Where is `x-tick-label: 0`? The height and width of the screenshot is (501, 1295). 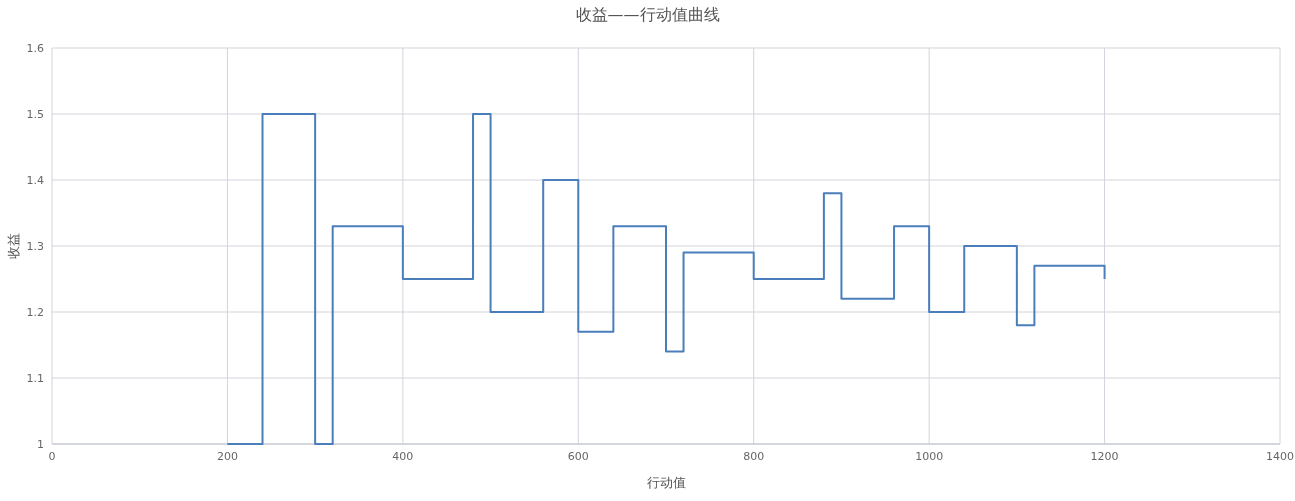
x-tick-label: 0 is located at coordinates (52, 456).